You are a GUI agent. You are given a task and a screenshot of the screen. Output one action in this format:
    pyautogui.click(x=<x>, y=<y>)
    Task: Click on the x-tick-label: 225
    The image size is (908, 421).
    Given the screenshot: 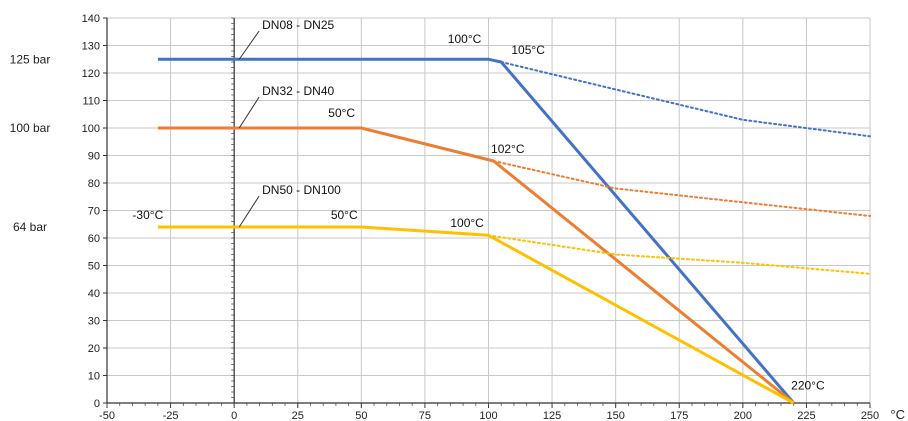 What is the action you would take?
    pyautogui.click(x=806, y=415)
    